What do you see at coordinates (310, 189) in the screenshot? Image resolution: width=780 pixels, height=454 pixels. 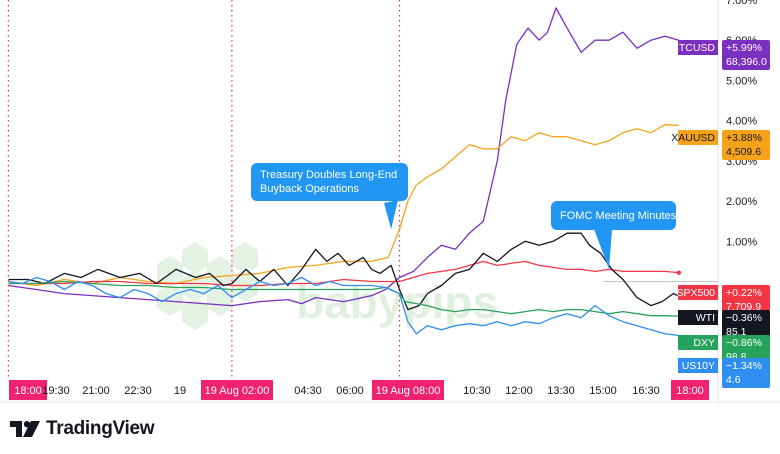 I see `callout-text: Buyback Operations` at bounding box center [310, 189].